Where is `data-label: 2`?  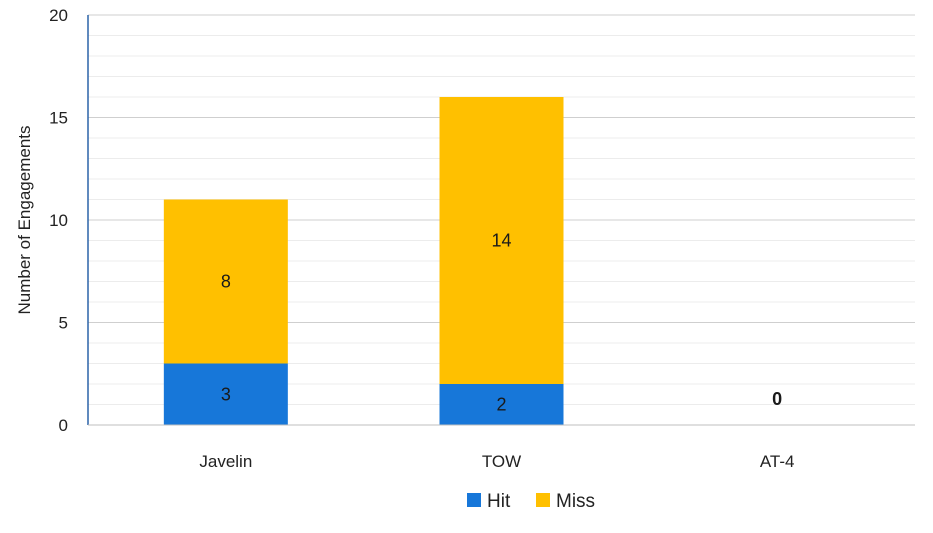
data-label: 2 is located at coordinates (501, 405).